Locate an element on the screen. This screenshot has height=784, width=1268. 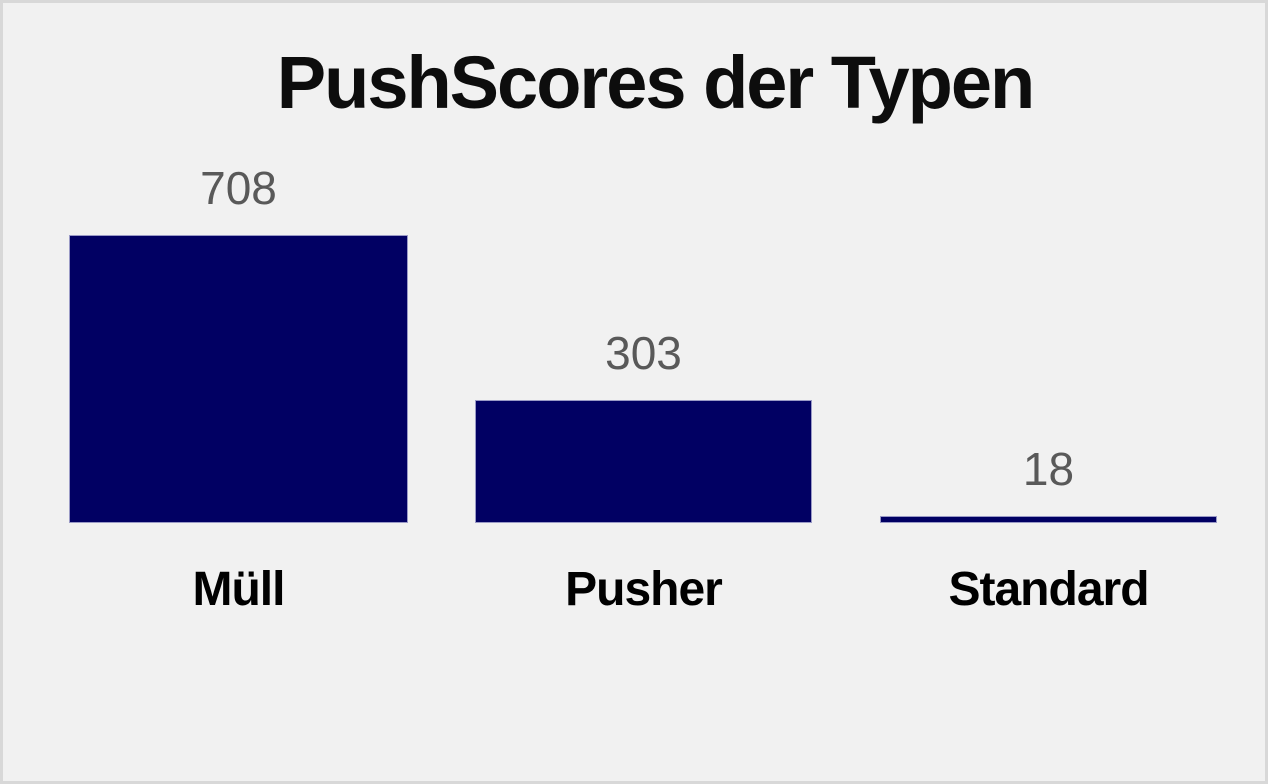
data-label-pusher: 303 is located at coordinates (643, 353).